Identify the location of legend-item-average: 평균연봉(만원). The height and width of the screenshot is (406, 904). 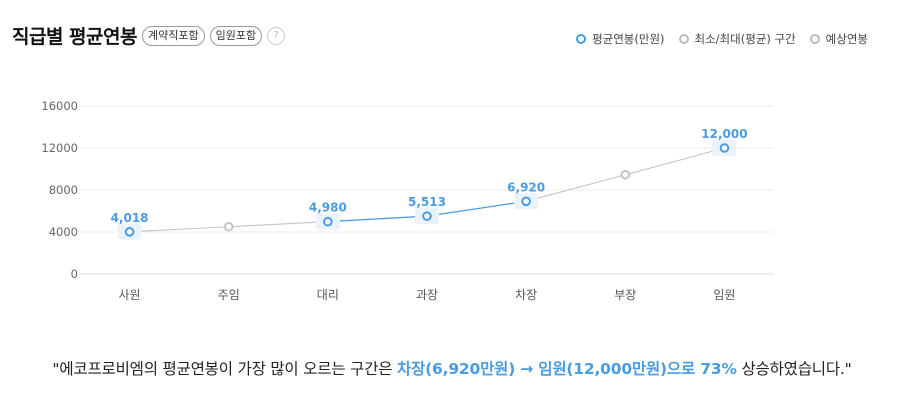
(620, 39).